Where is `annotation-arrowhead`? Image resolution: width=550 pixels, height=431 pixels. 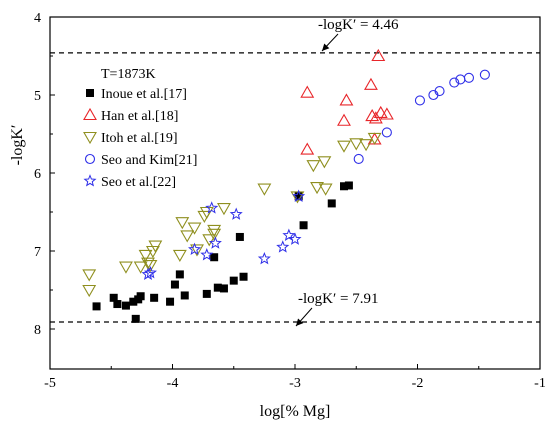
annotation-arrowhead is located at coordinates (300, 322).